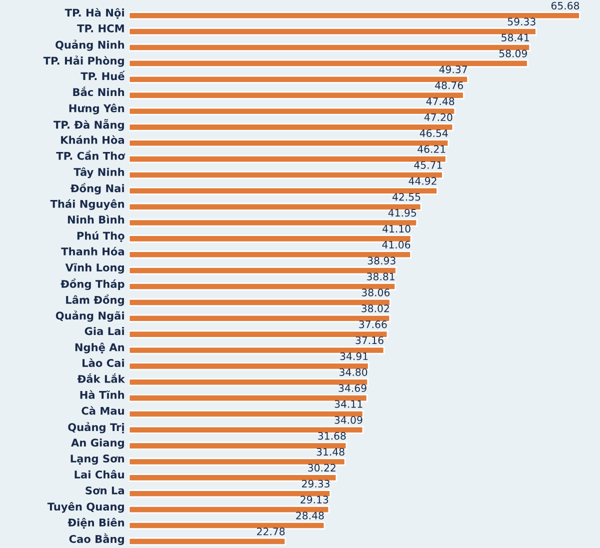 This screenshot has height=548, width=600. I want to click on data-label: 37.16, so click(370, 340).